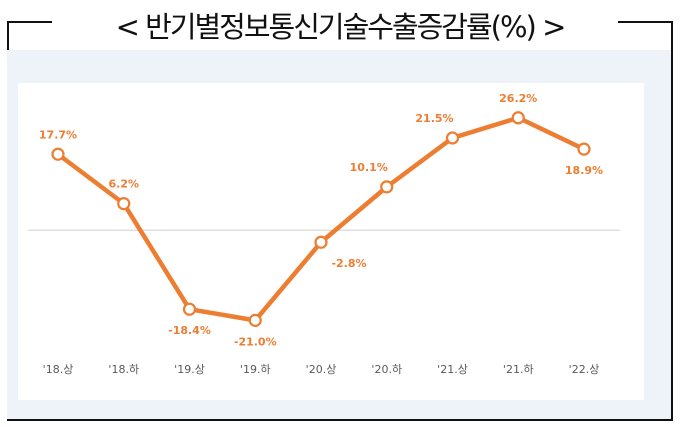  I want to click on frame-top-right, so click(645, 22).